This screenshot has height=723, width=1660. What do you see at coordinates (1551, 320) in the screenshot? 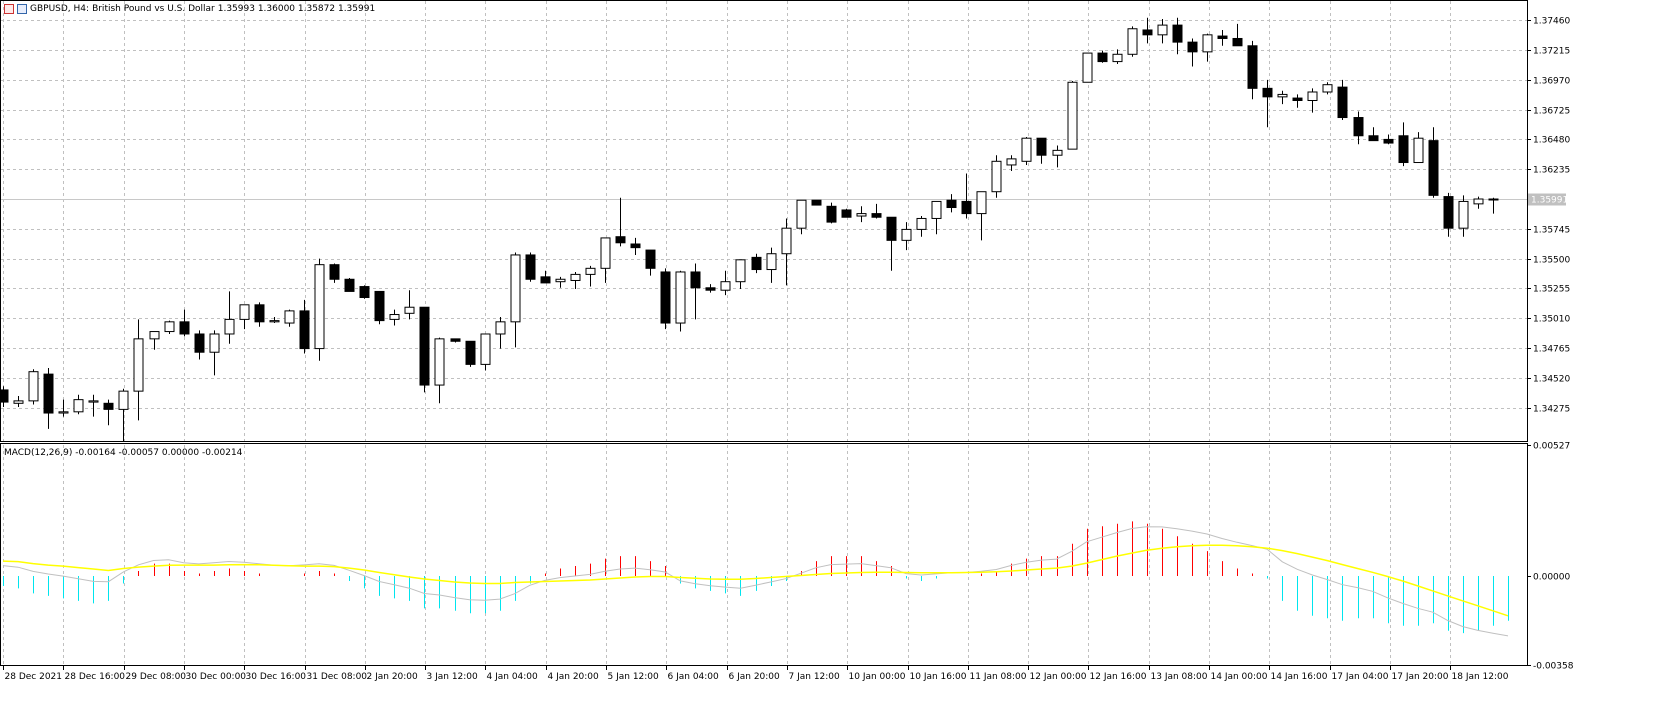
I see `price-axis-label: 1.35010` at bounding box center [1551, 320].